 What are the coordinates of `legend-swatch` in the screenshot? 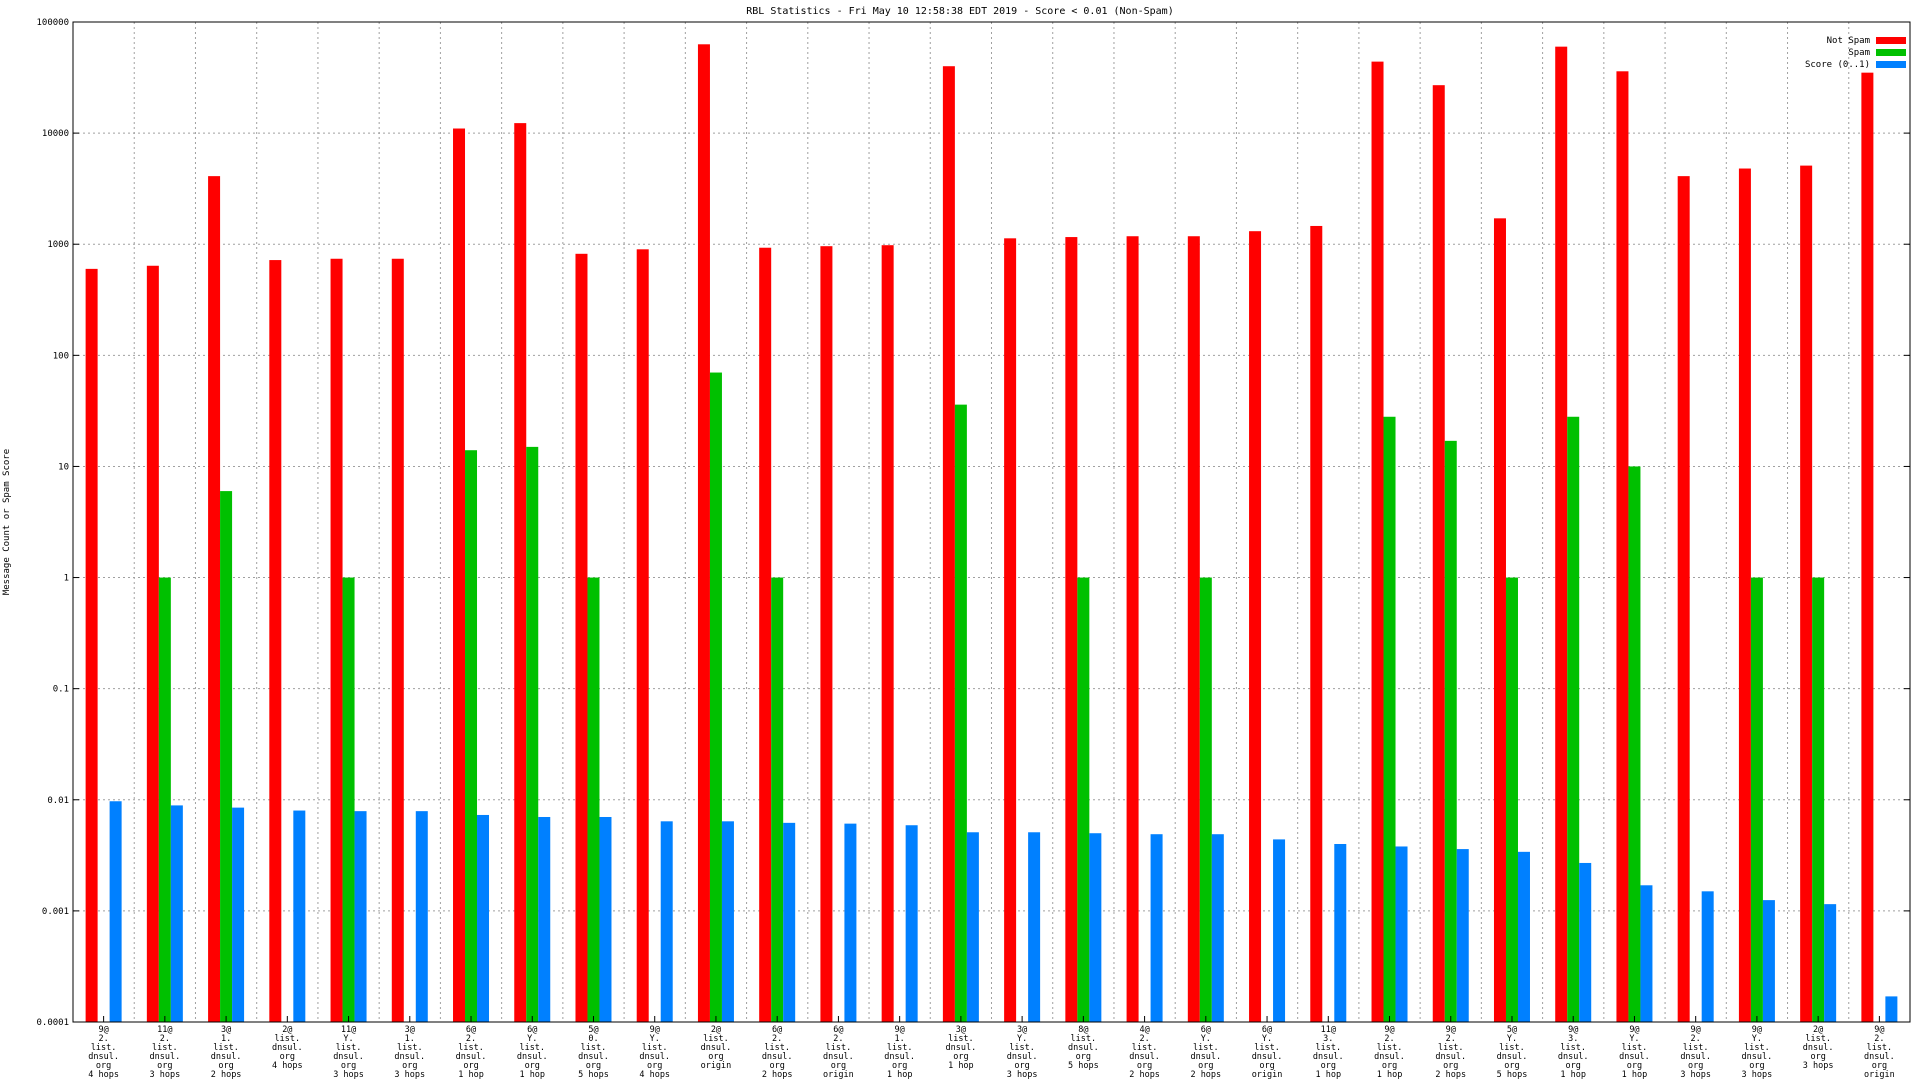 It's located at (1891, 64).